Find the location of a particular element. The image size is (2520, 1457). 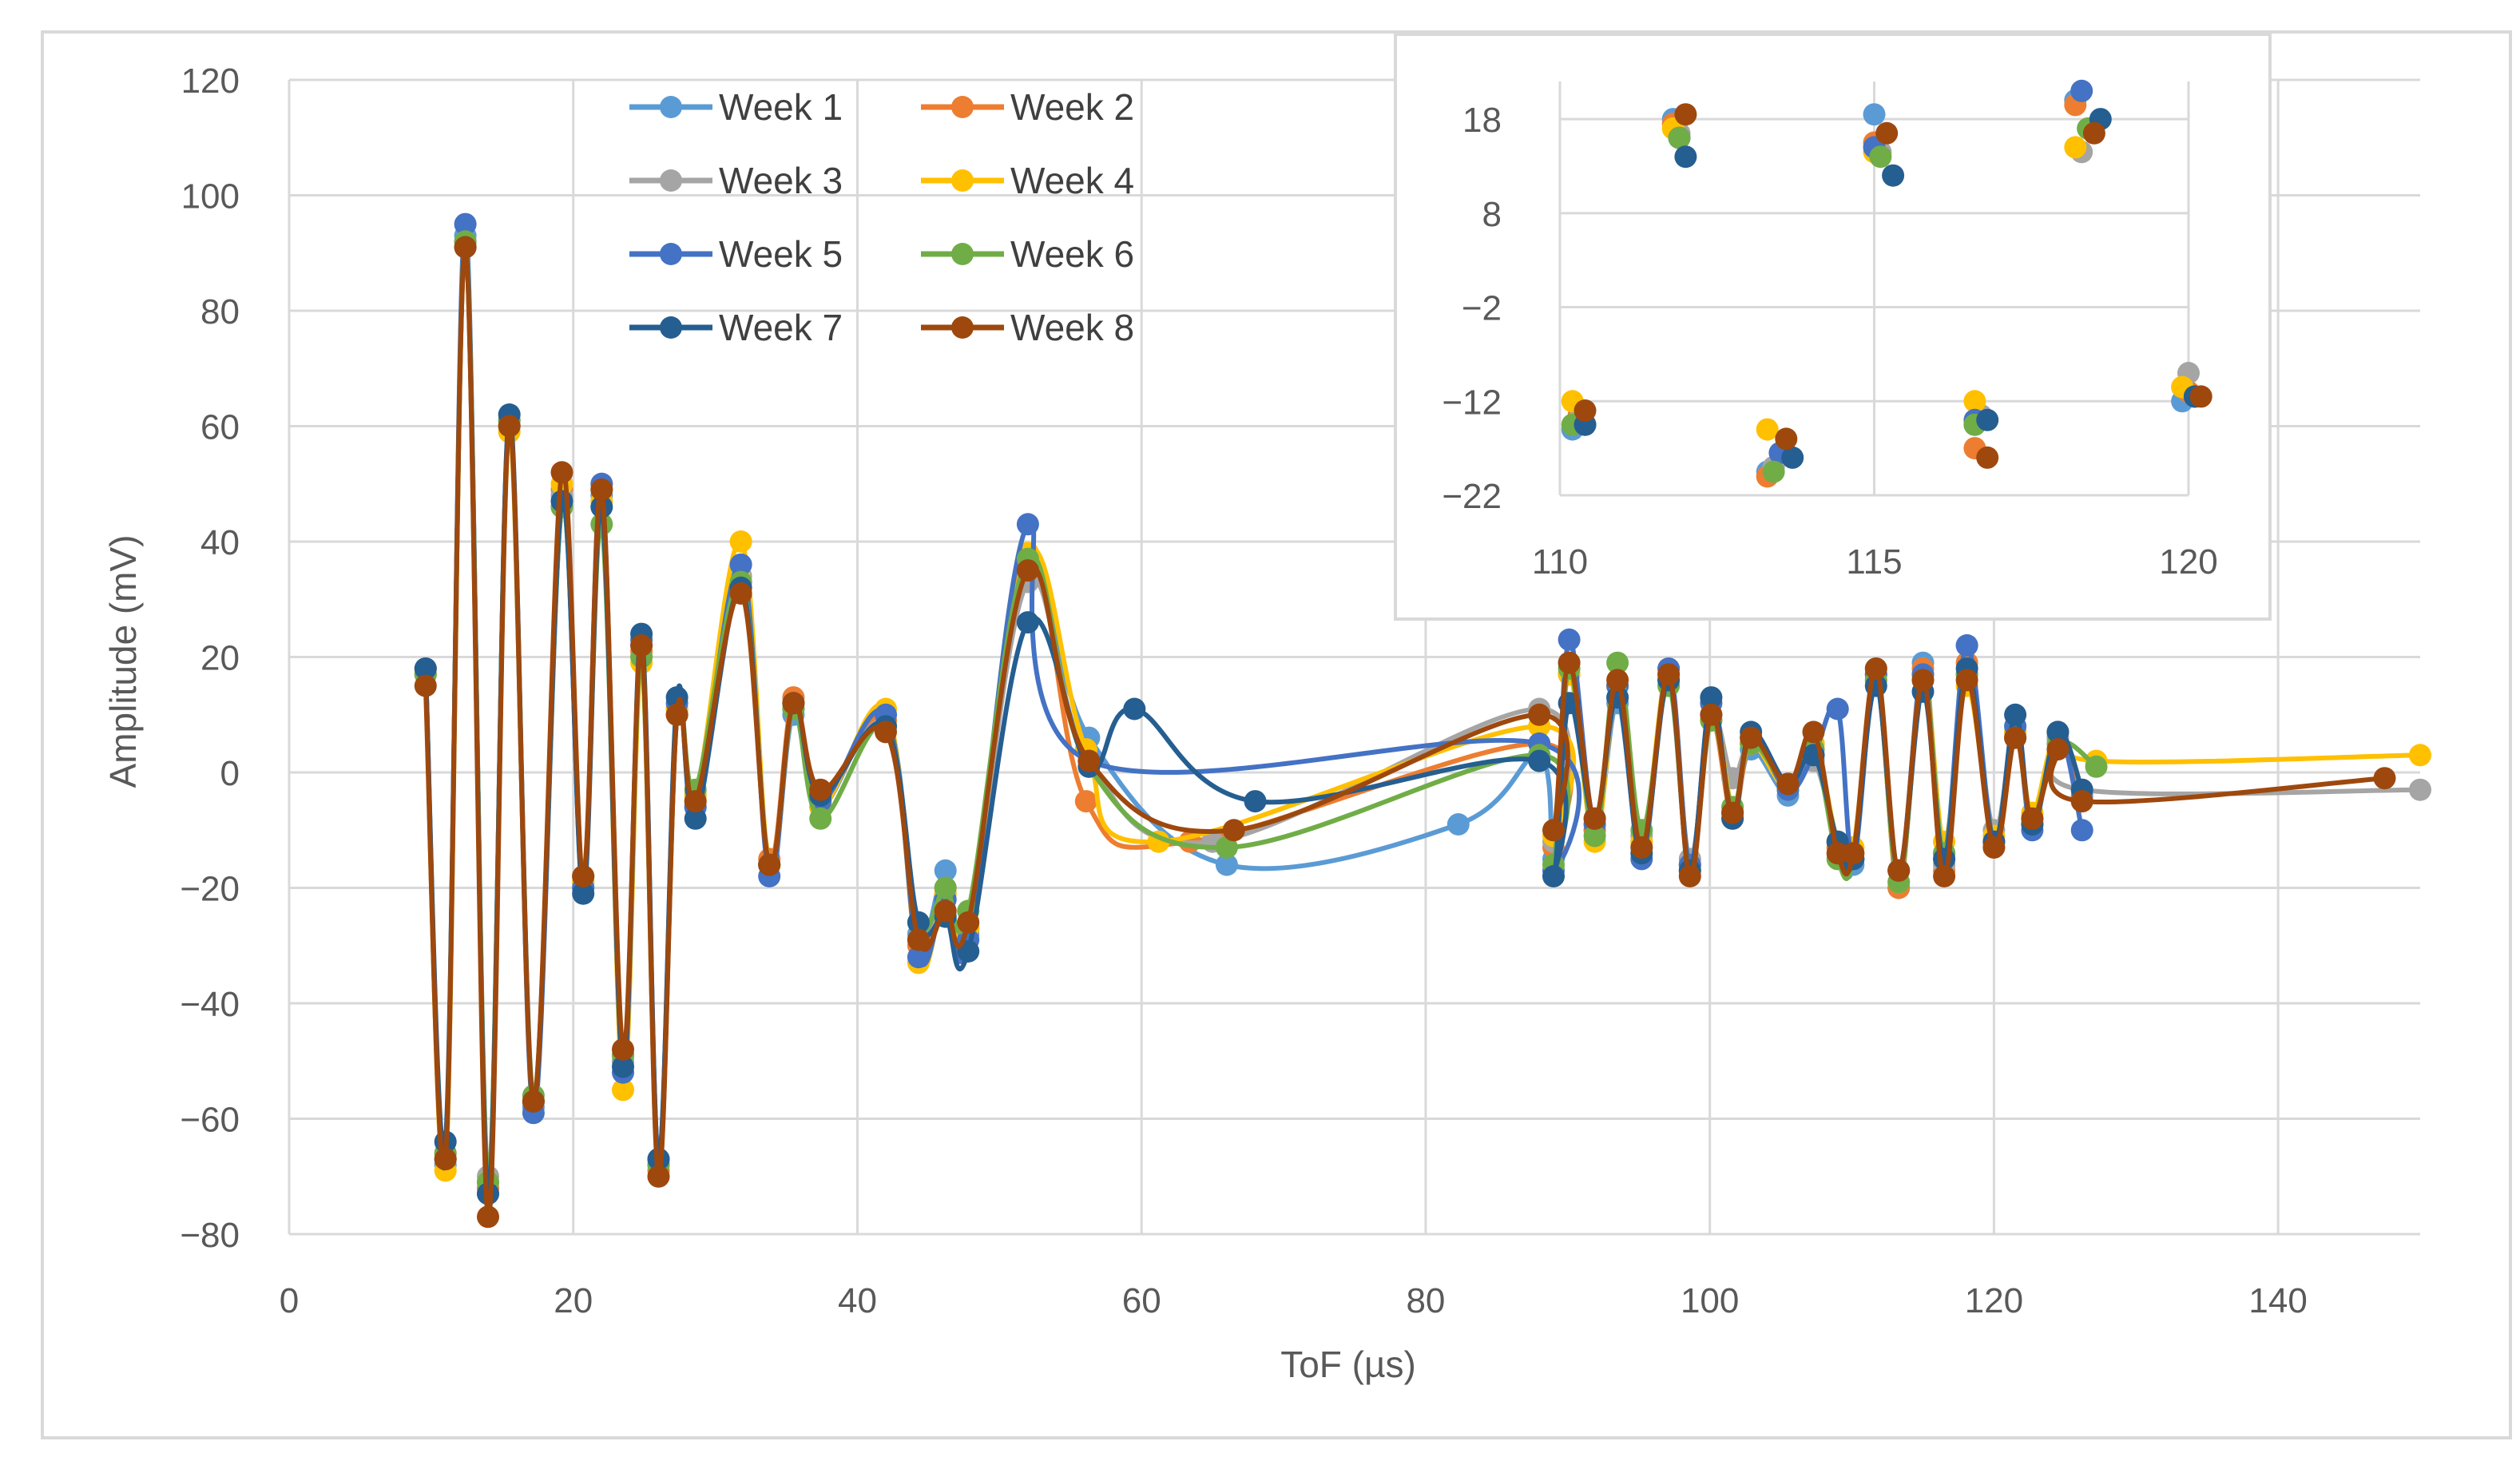

inset-x-tick-1: 115 is located at coordinates (1874, 562).